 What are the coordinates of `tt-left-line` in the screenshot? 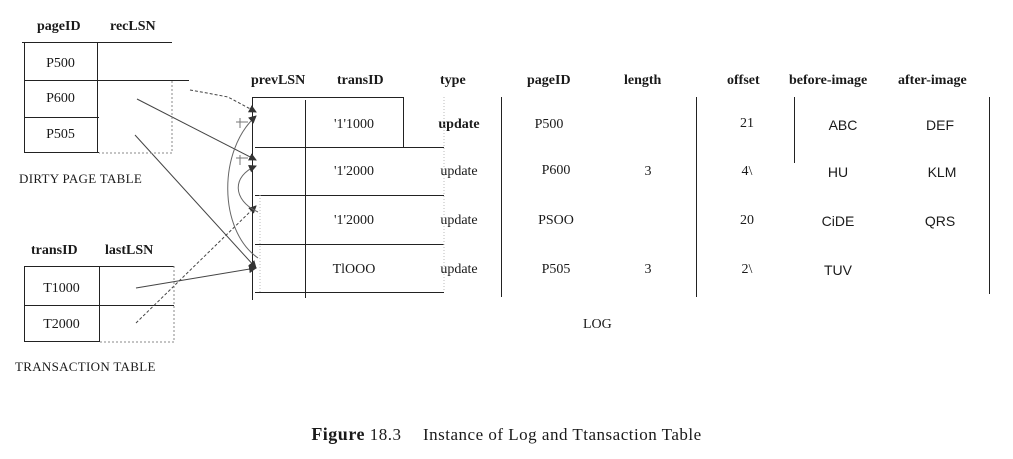 It's located at (24, 304).